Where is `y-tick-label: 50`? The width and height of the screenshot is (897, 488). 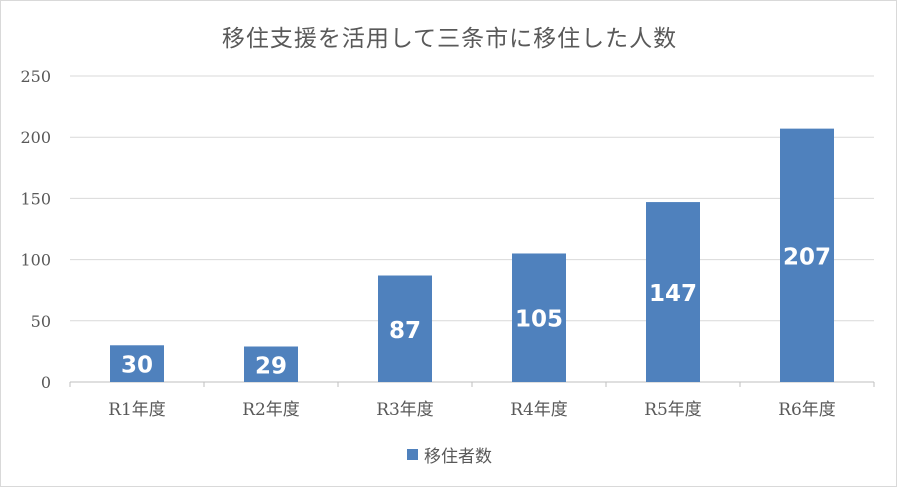 y-tick-label: 50 is located at coordinates (41, 321).